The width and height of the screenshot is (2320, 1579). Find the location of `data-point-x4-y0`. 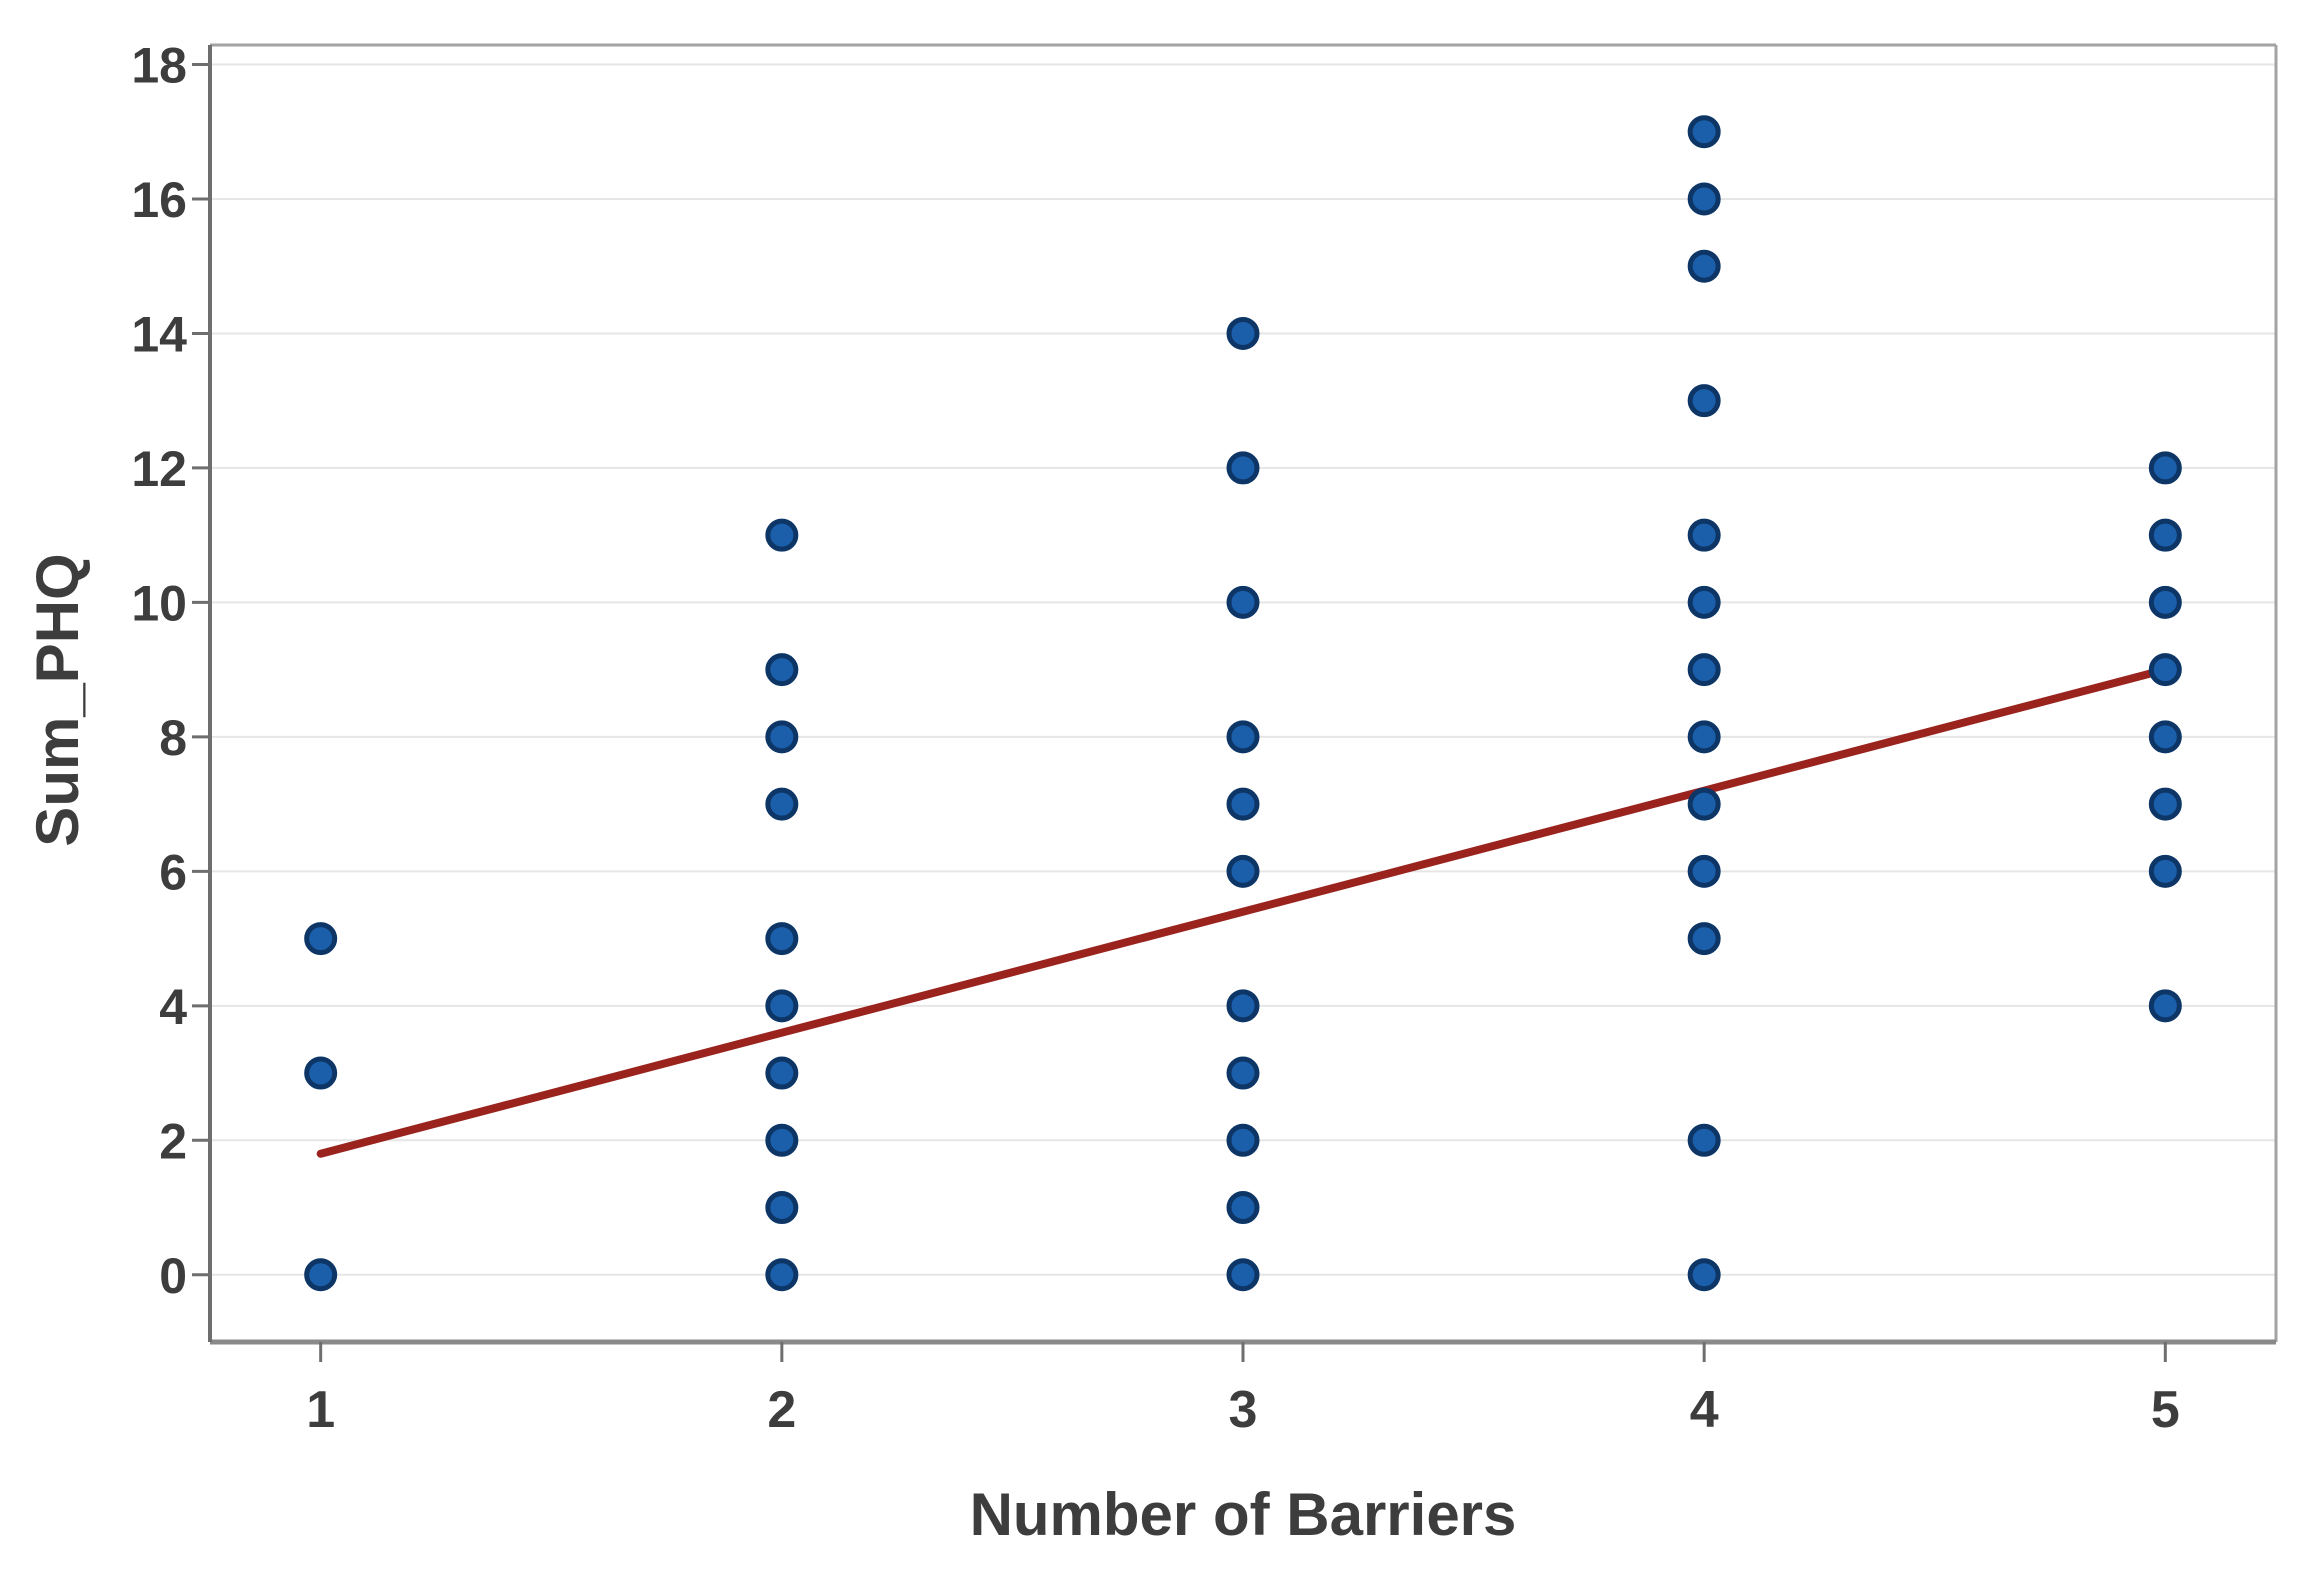

data-point-x4-y0 is located at coordinates (1704, 1275).